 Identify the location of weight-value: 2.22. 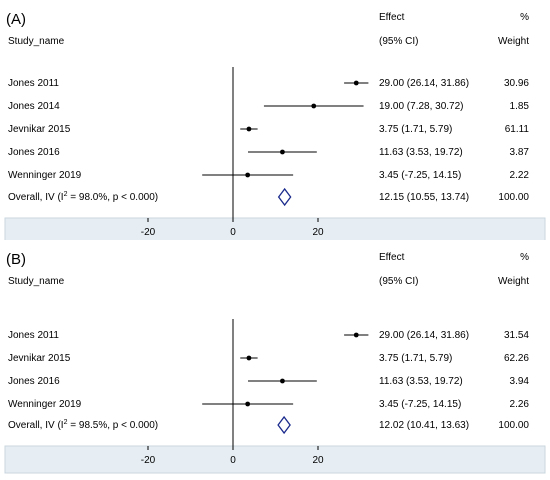
(520, 175).